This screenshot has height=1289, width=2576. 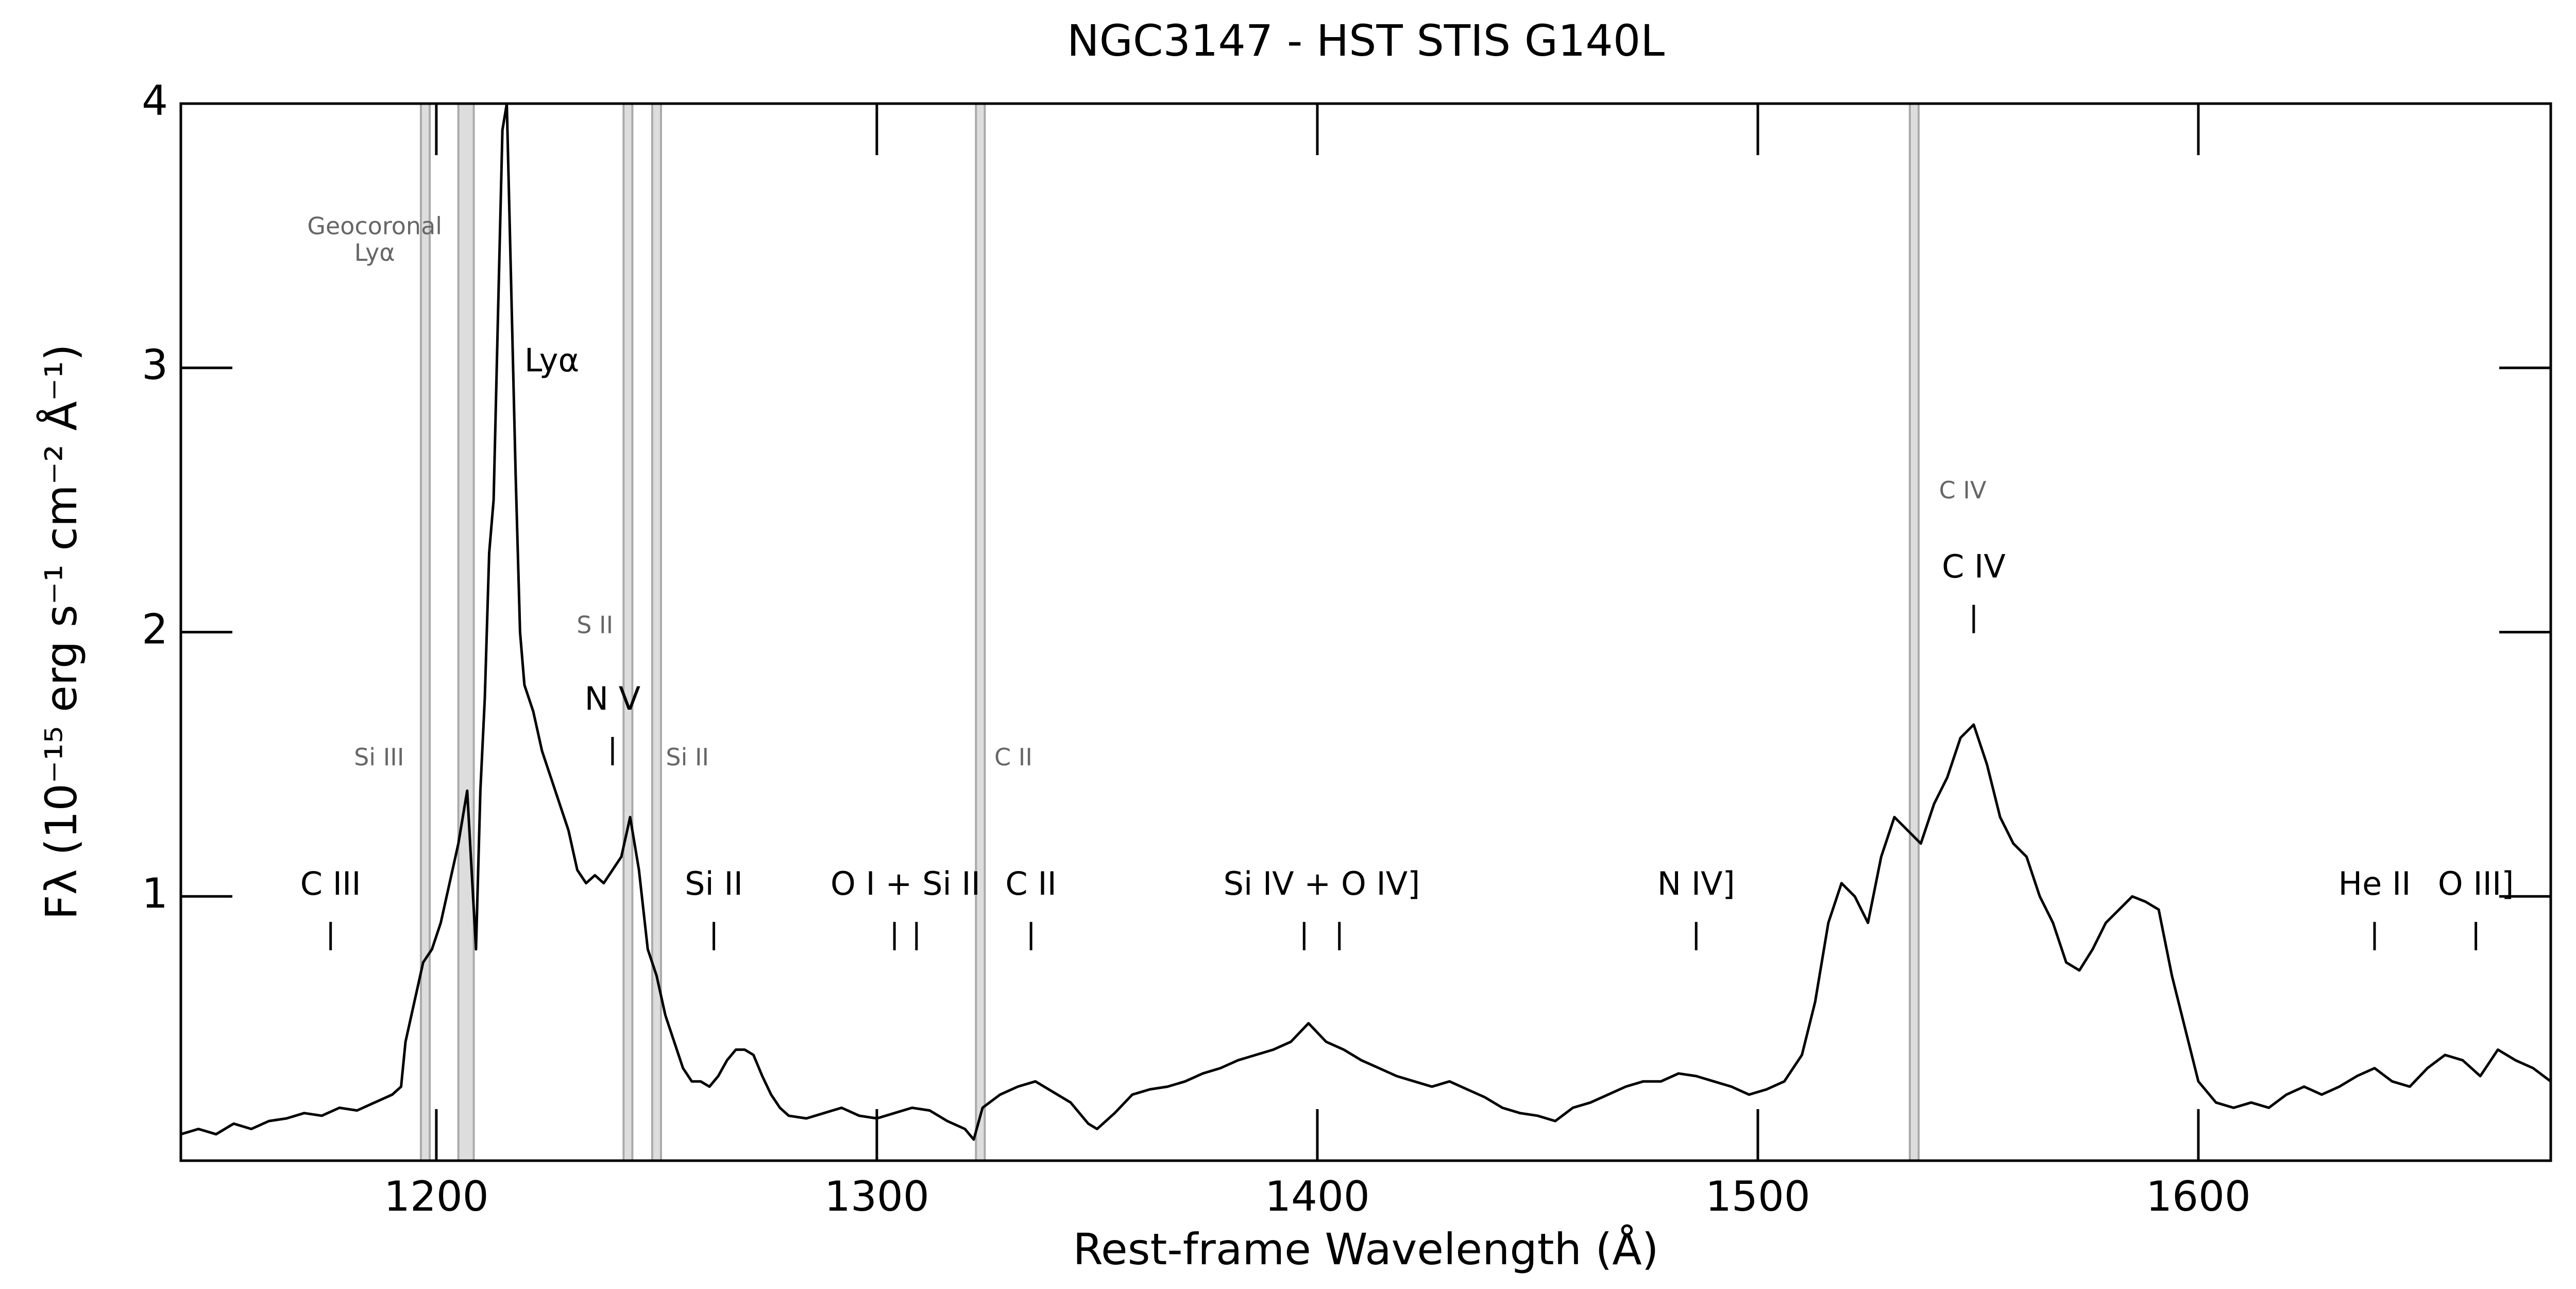 What do you see at coordinates (876, 1196) in the screenshot?
I see `x-tick-label: 1300` at bounding box center [876, 1196].